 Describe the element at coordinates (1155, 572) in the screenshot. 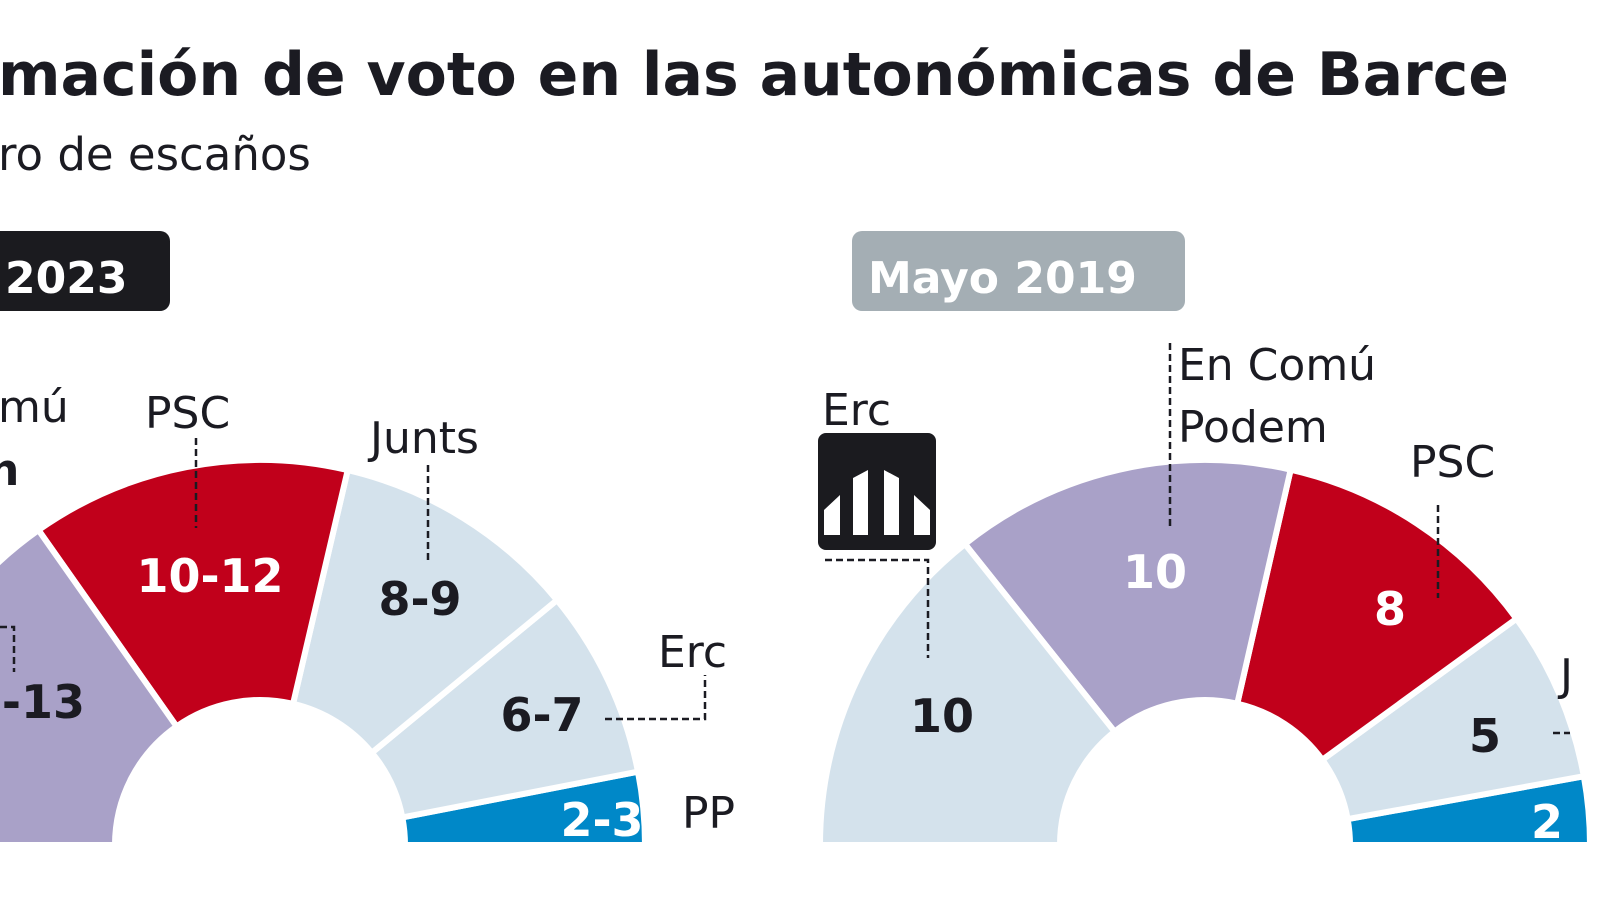

I see `value-label-en-comu-2019: 10` at that location.